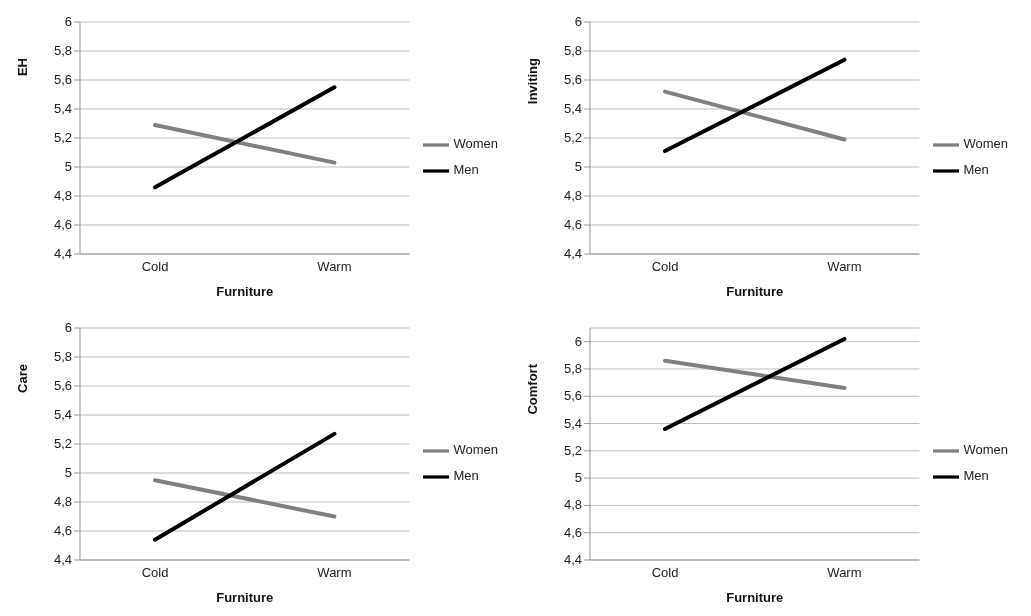 The image size is (1031, 616). Describe the element at coordinates (22, 378) in the screenshot. I see `y-axis-title: Care` at that location.